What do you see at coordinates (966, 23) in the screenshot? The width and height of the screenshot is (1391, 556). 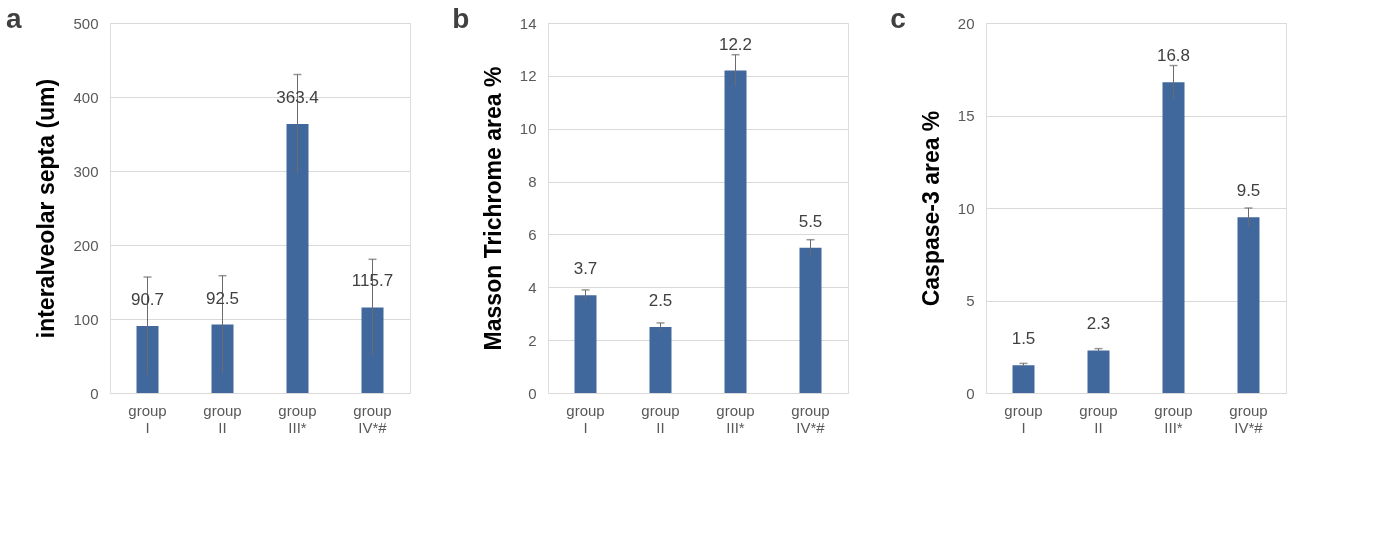 I see `y-tick-label: 20` at bounding box center [966, 23].